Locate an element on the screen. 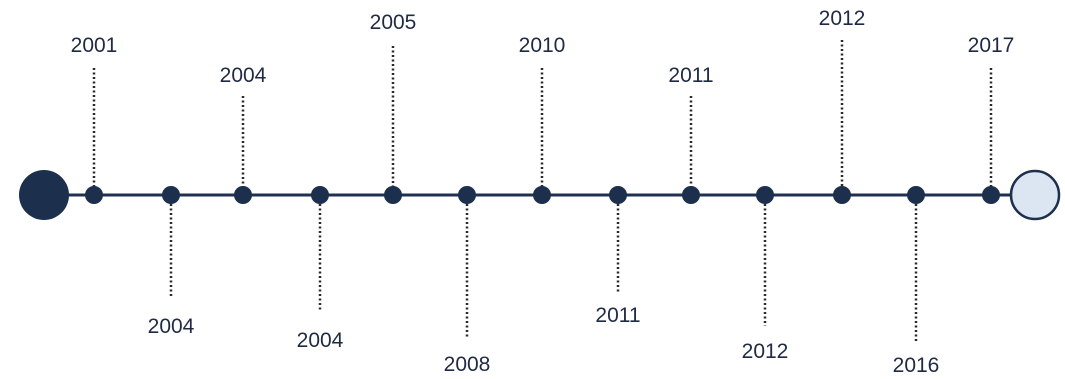 This screenshot has width=1065, height=379. timeline-event: 2010 is located at coordinates (542, 119).